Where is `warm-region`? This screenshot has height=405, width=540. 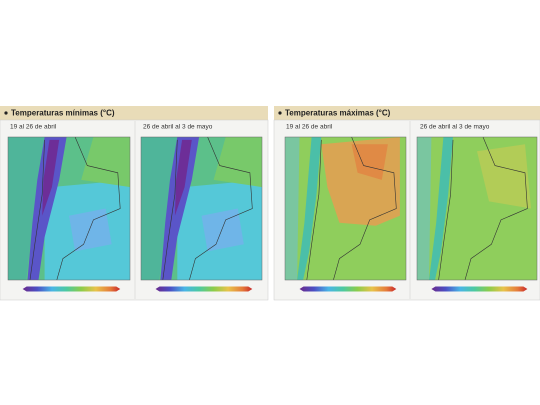 warm-region is located at coordinates (504, 176).